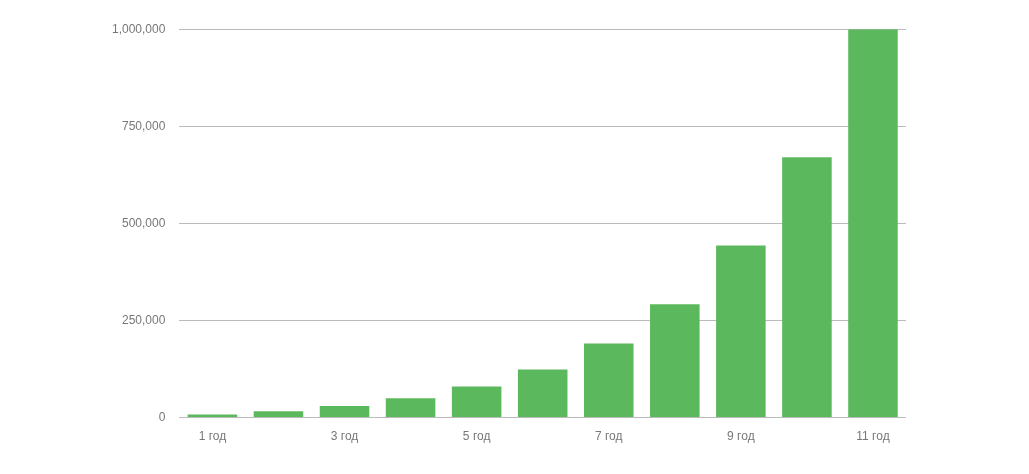 Image resolution: width=1029 pixels, height=474 pixels. What do you see at coordinates (741, 436) in the screenshot?
I see `x-tick-label: 9 год` at bounding box center [741, 436].